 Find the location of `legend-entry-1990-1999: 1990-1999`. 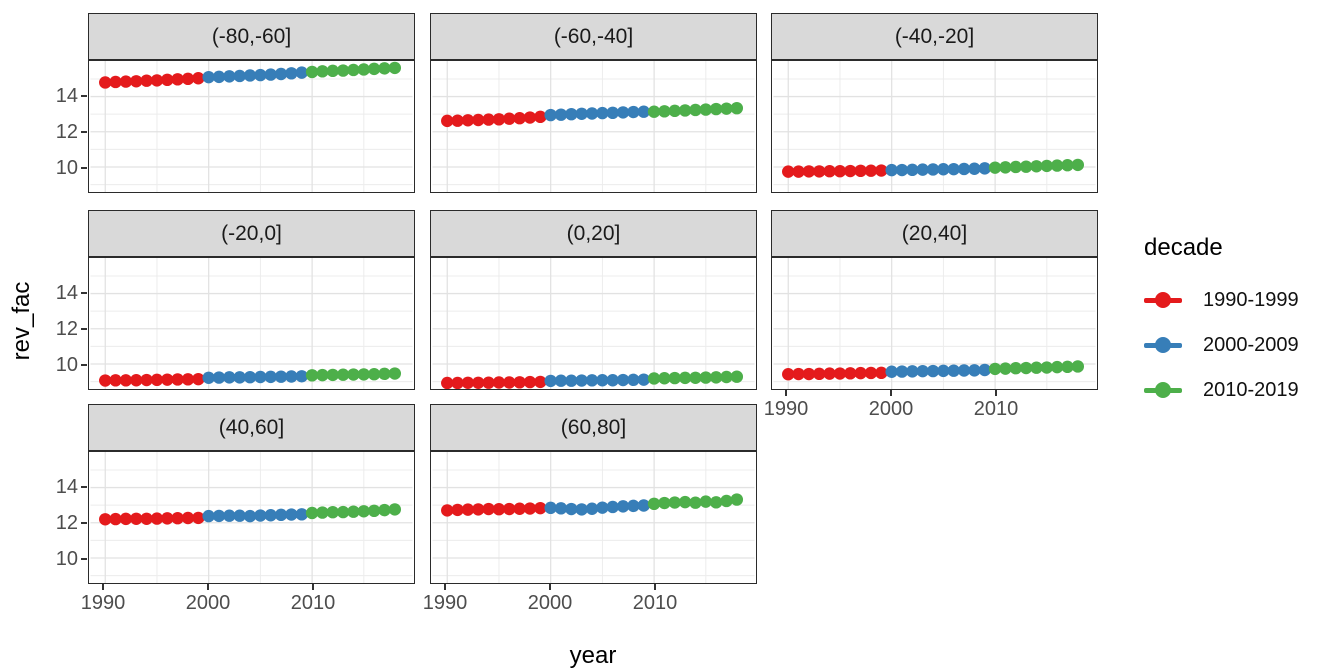

legend-entry-1990-1999: 1990-1999 is located at coordinates (1221, 300).